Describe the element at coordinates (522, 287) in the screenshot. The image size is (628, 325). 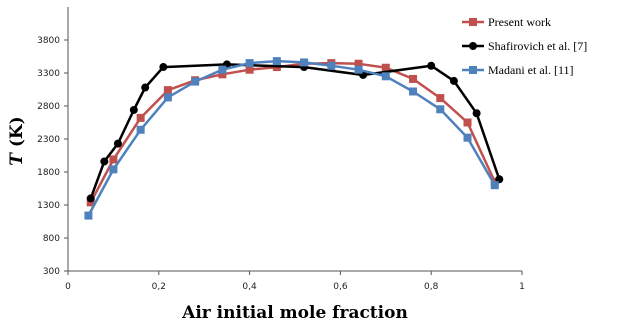
I see `x-tick-label: 1` at that location.